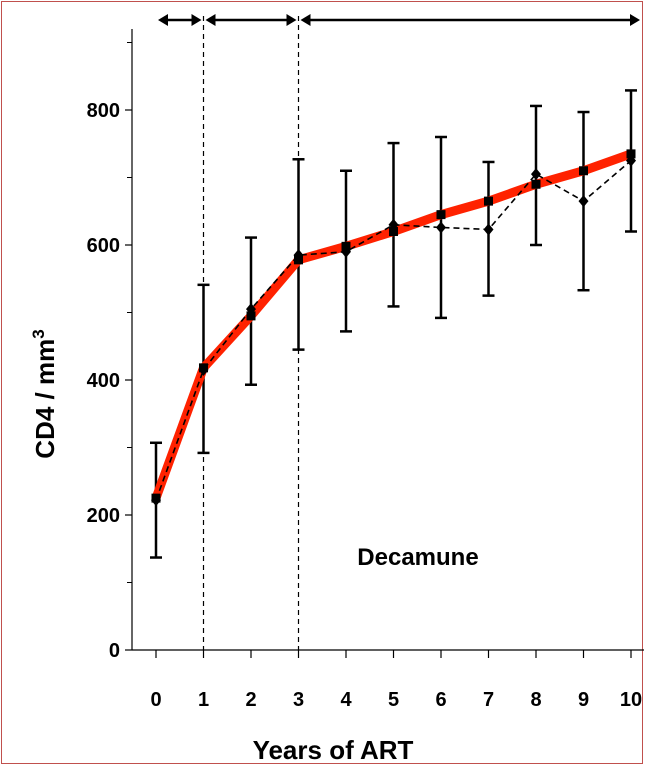  What do you see at coordinates (45, 399) in the screenshot?
I see `y-axis-label: CD4 / mm` at bounding box center [45, 399].